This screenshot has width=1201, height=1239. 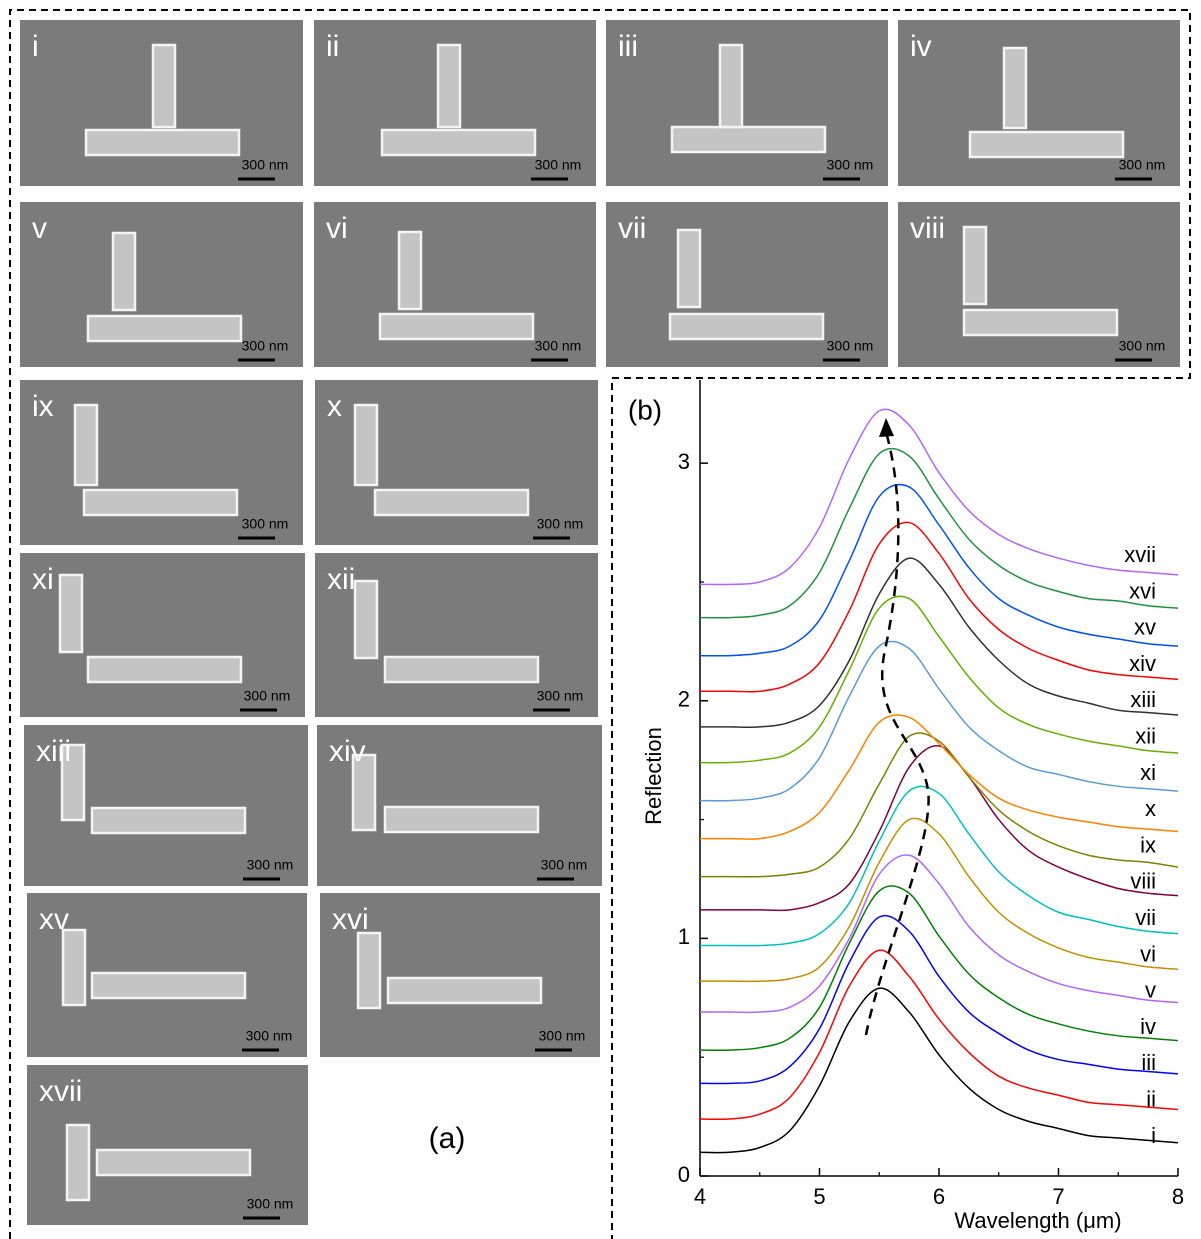 I want to click on x-axis-label: Wavelength (μm), so click(x=1037, y=1220).